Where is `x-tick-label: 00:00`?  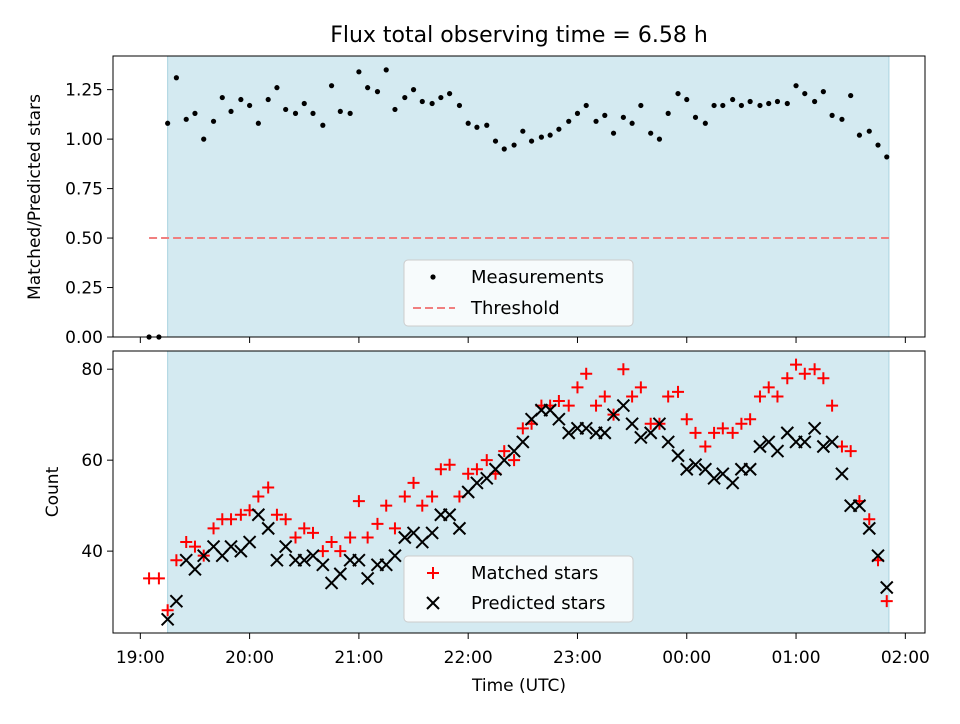
x-tick-label: 00:00 is located at coordinates (686, 658).